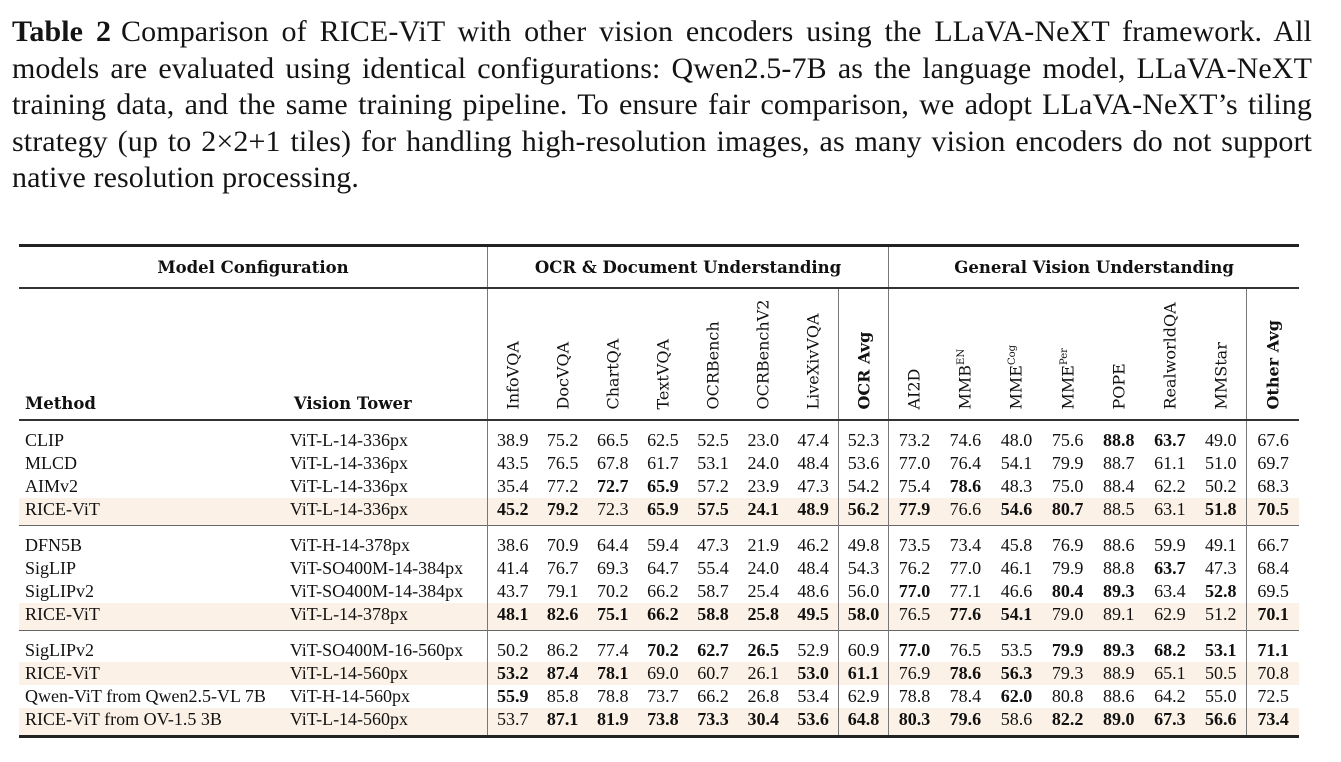  Describe the element at coordinates (1068, 353) in the screenshot. I see `header-mmeper: MMEPer` at that location.